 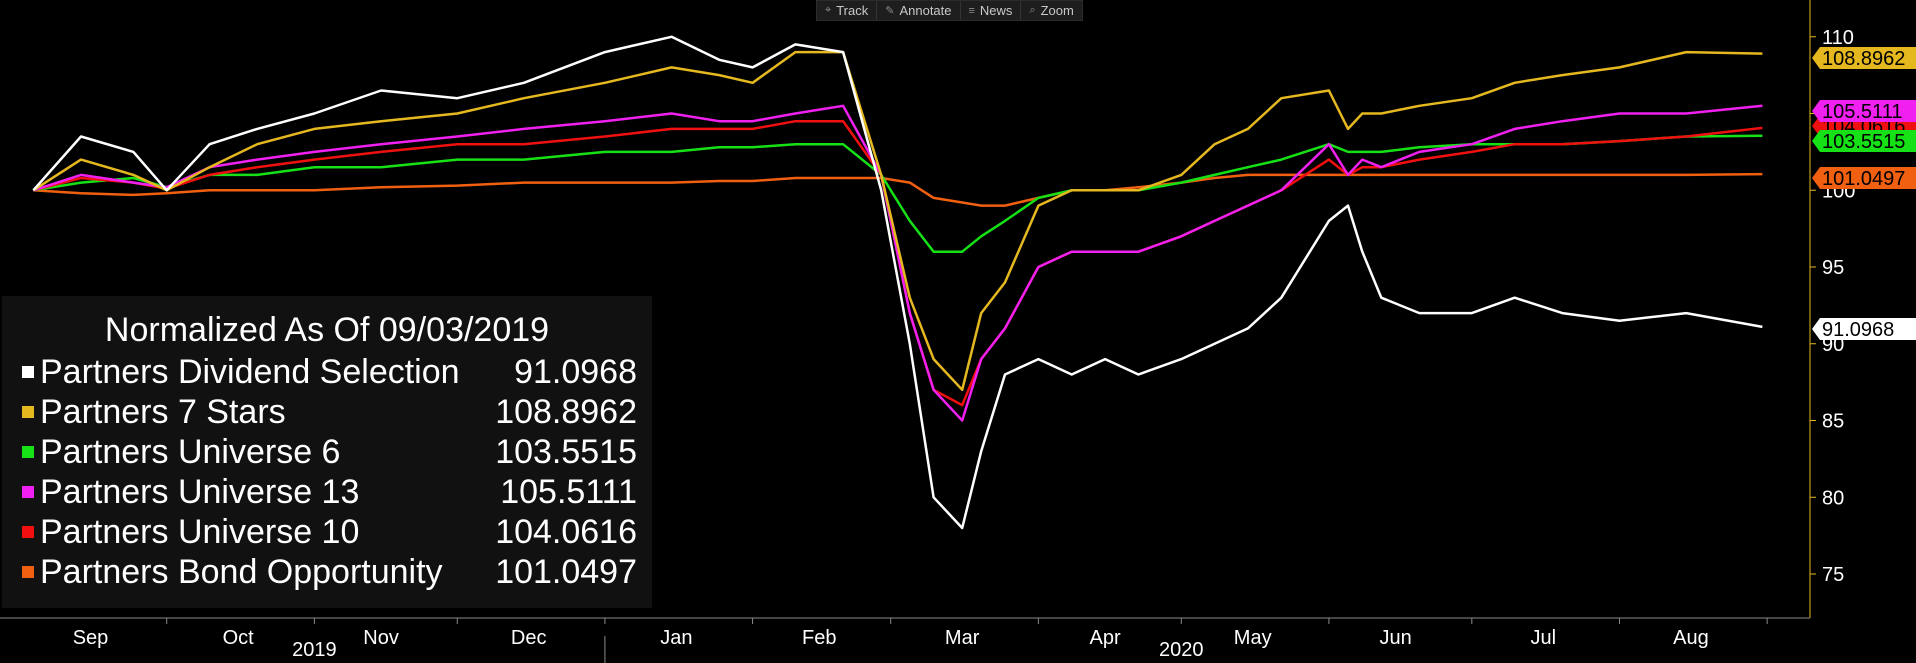 I want to click on legend-row-bond-opportunity: Partners Bond Opportunity 101.0497, so click(x=329, y=572).